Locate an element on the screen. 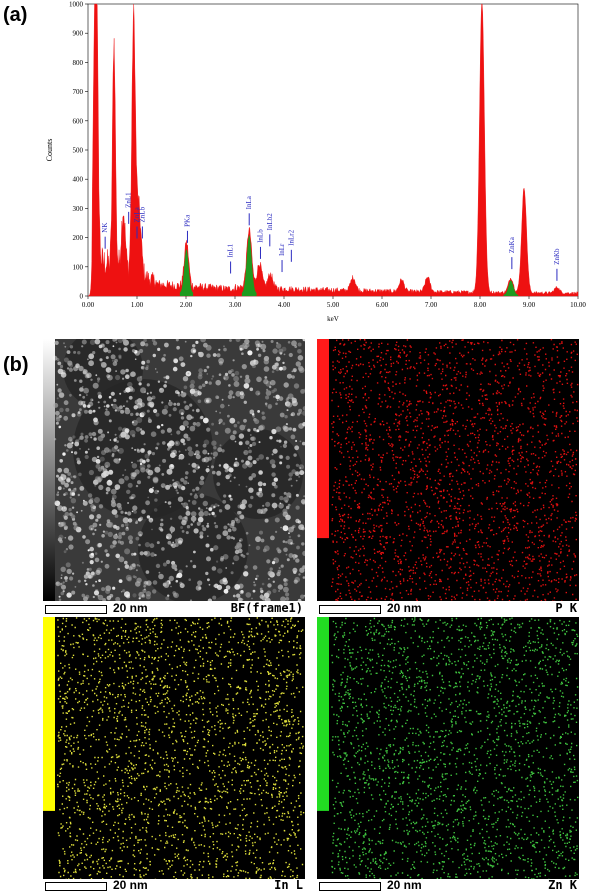 The width and height of the screenshot is (592, 894). map-canvas is located at coordinates (448, 470).